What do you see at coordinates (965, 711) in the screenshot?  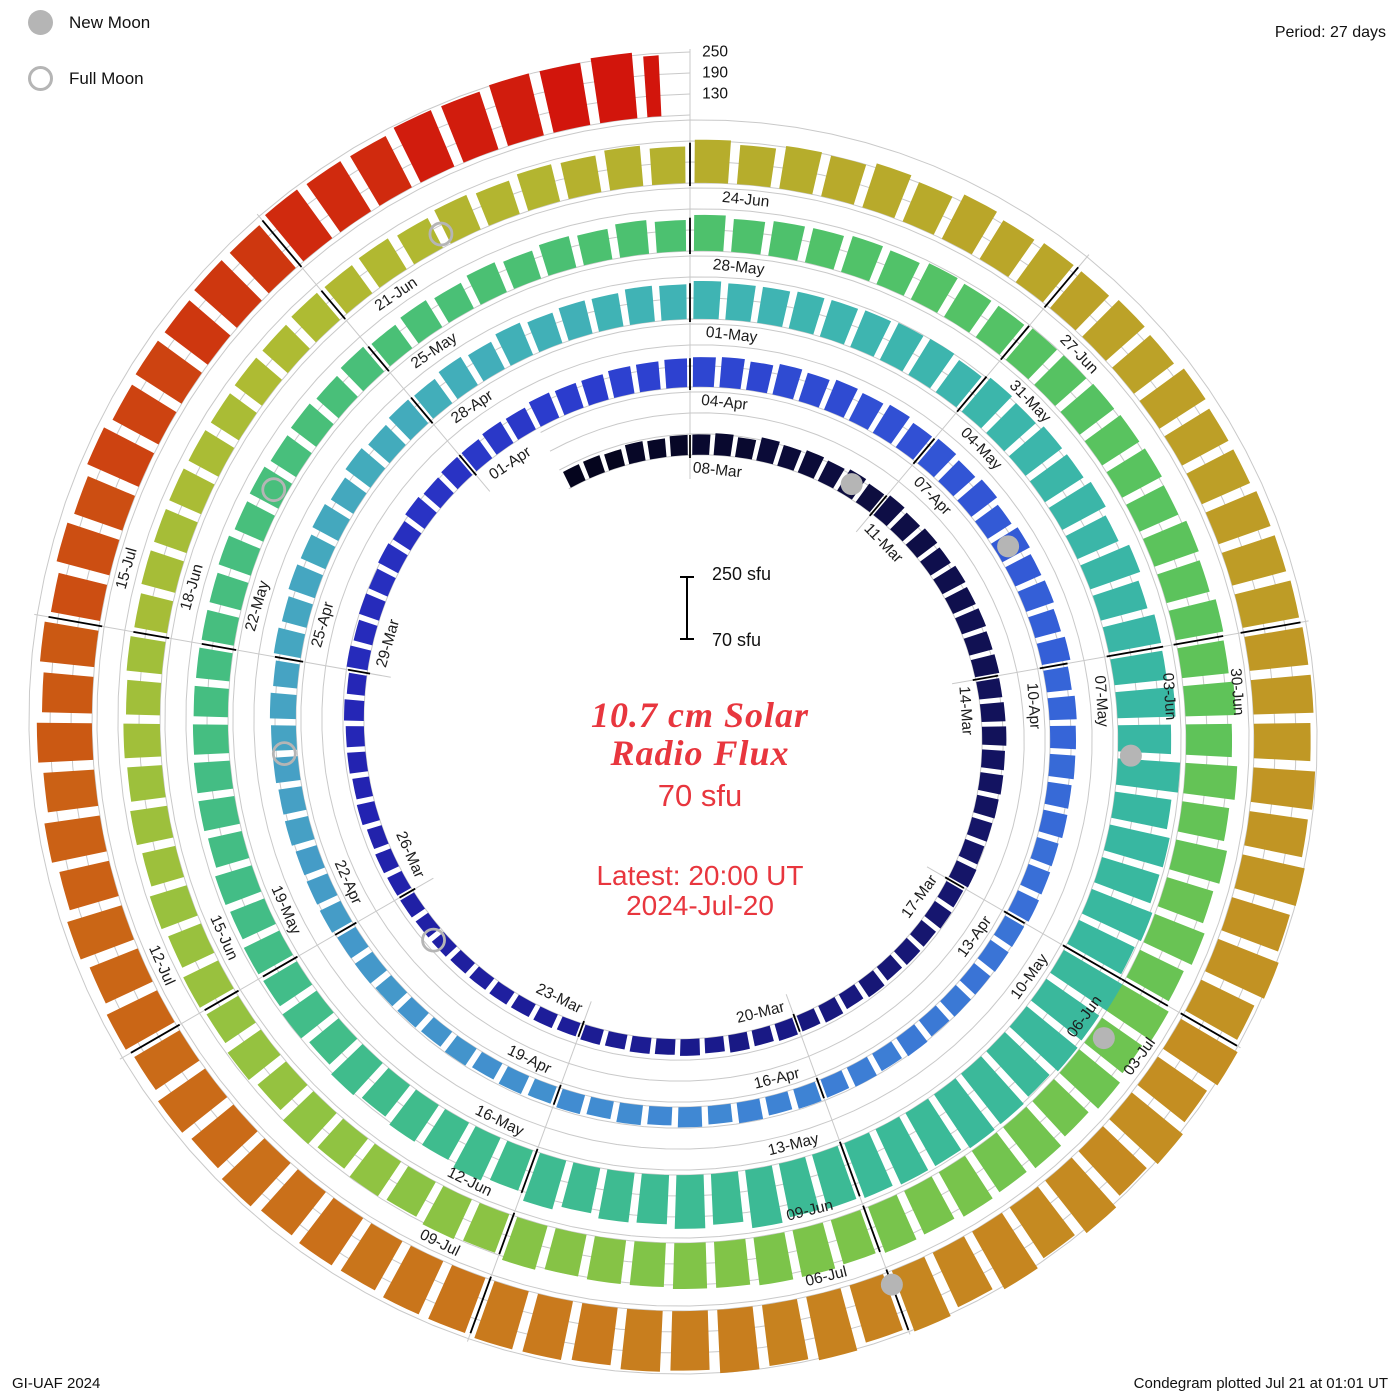 I see `date-label: 14-Mar` at bounding box center [965, 711].